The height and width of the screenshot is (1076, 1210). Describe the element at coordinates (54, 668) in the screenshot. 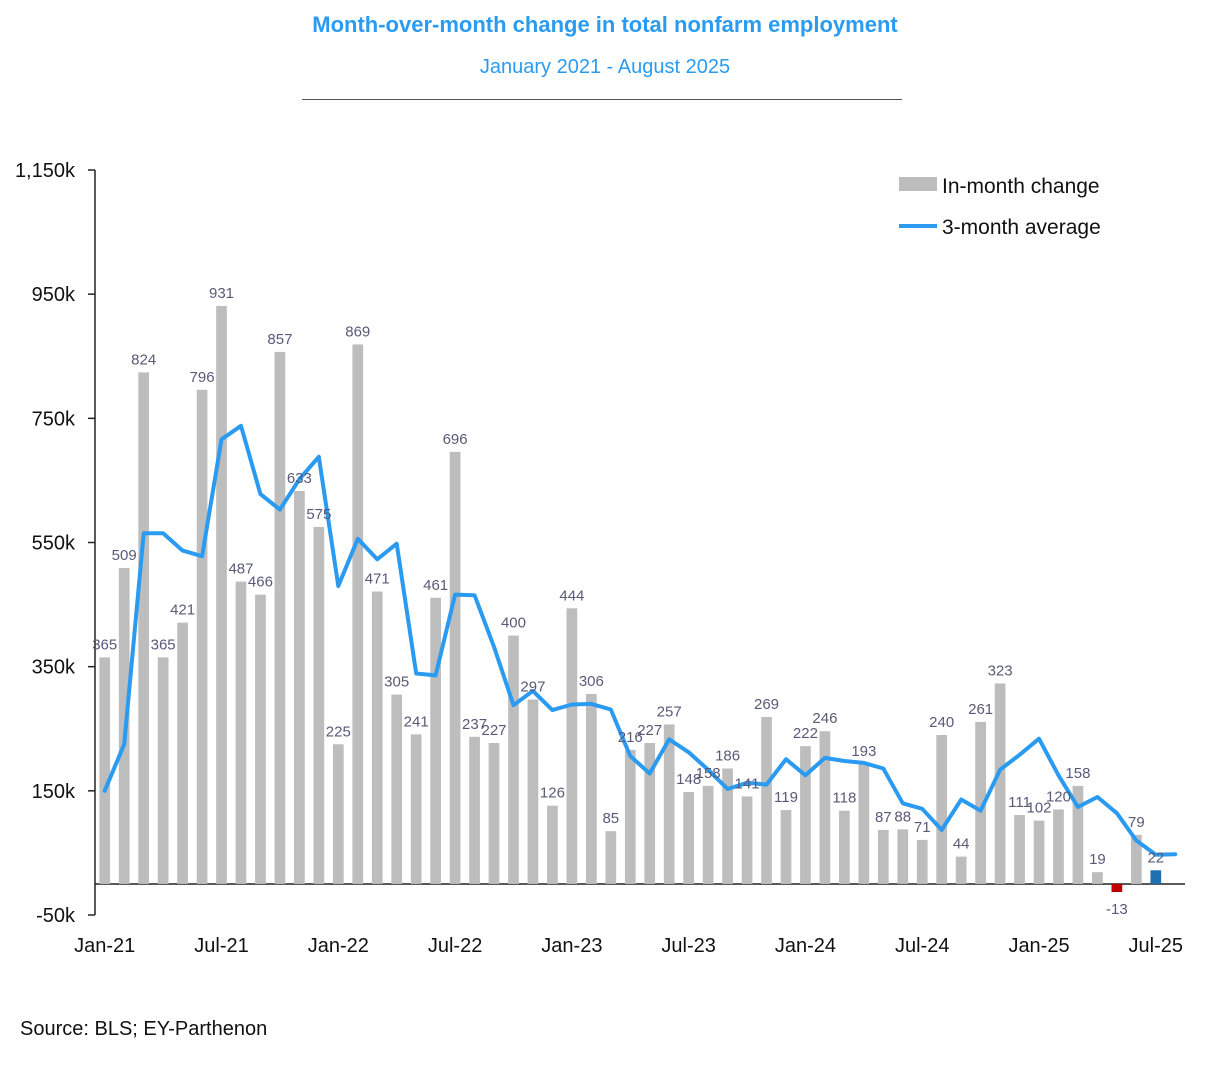

I see `y-tick-label: 350k` at that location.